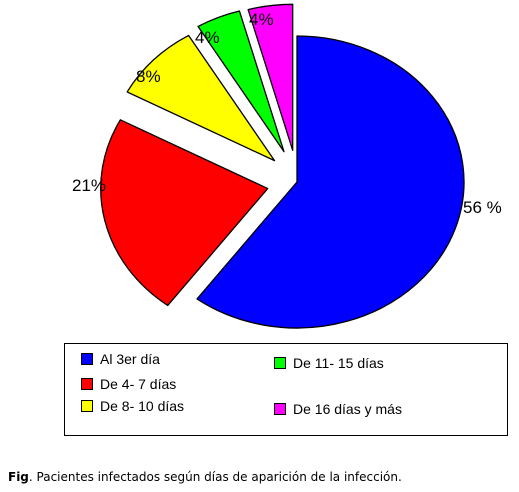 The image size is (519, 492). I want to click on pie-slice-de-4-7-dias, so click(184, 213).